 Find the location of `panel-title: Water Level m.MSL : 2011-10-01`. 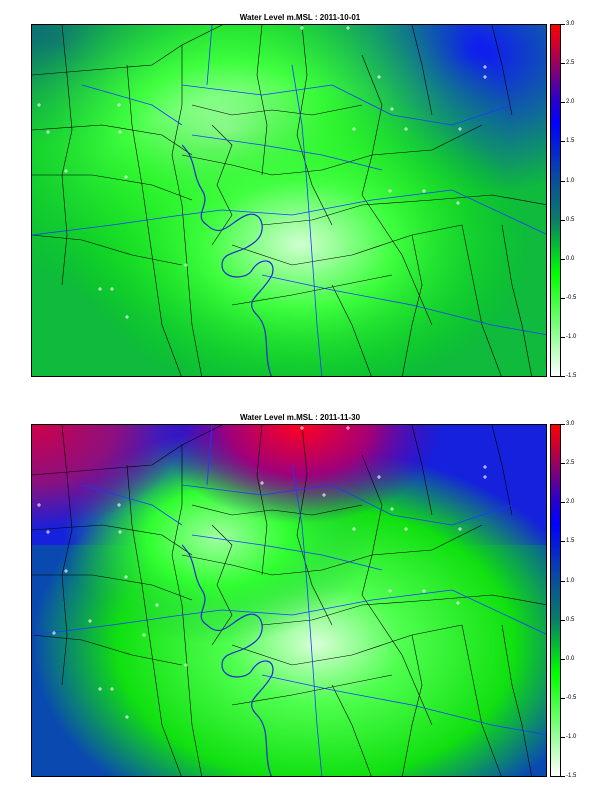

panel-title: Water Level m.MSL : 2011-10-01 is located at coordinates (300, 17).